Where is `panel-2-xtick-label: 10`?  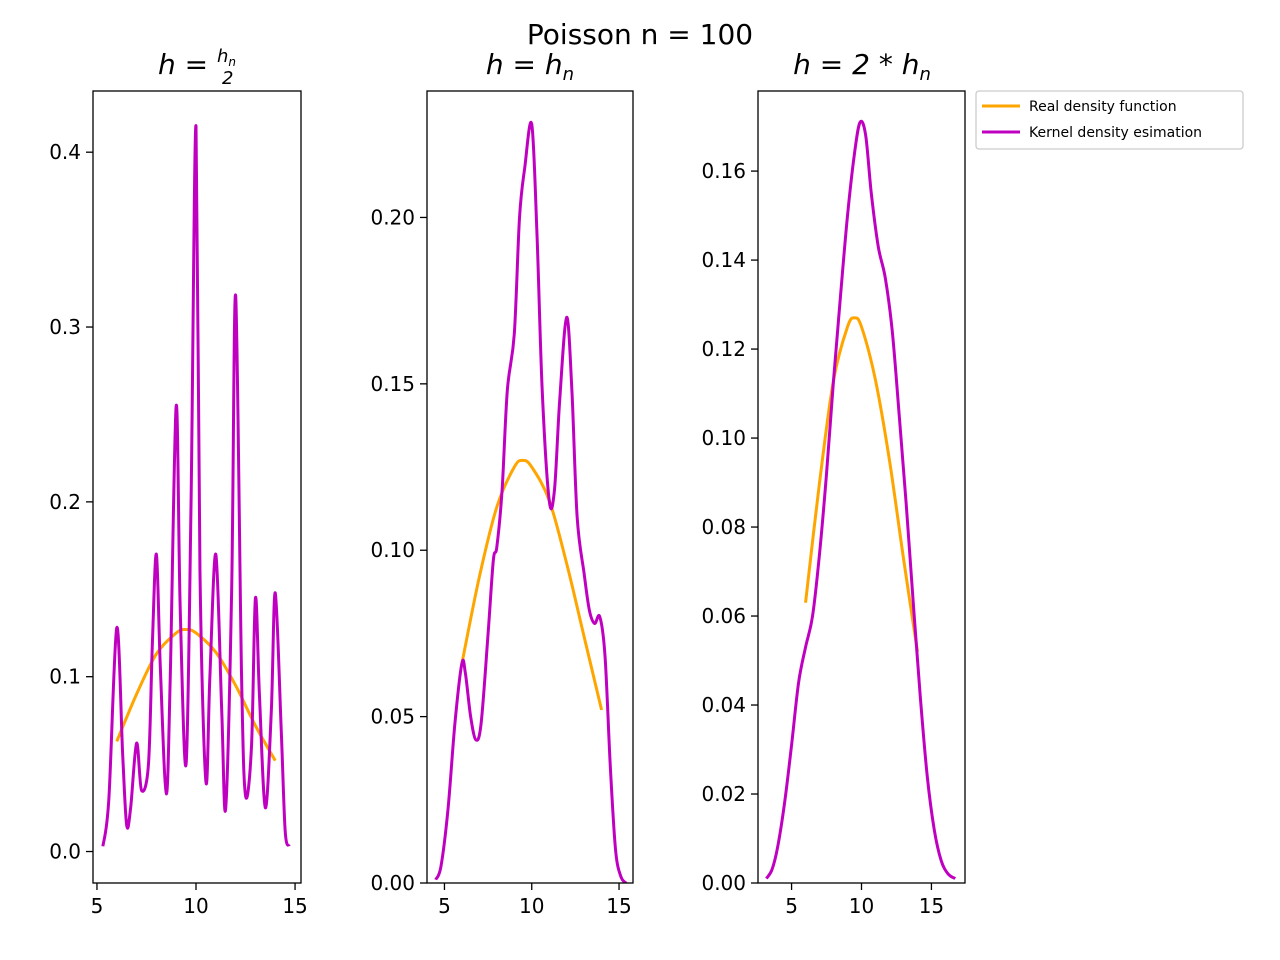
panel-2-xtick-label: 10 is located at coordinates (531, 906).